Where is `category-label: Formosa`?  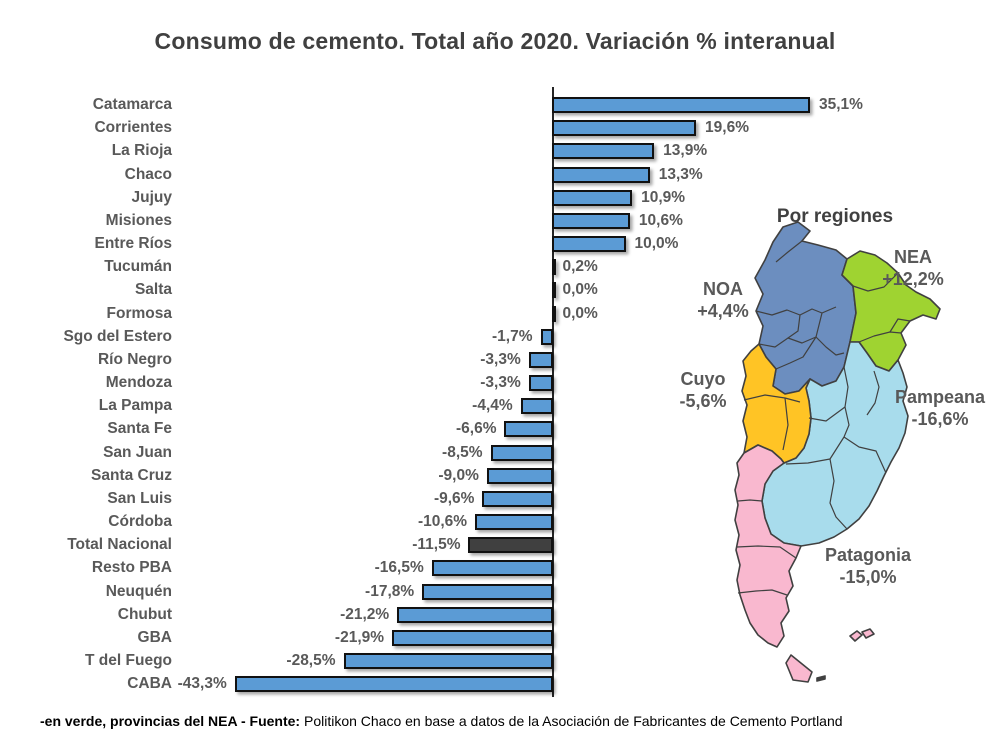 category-label: Formosa is located at coordinates (139, 313).